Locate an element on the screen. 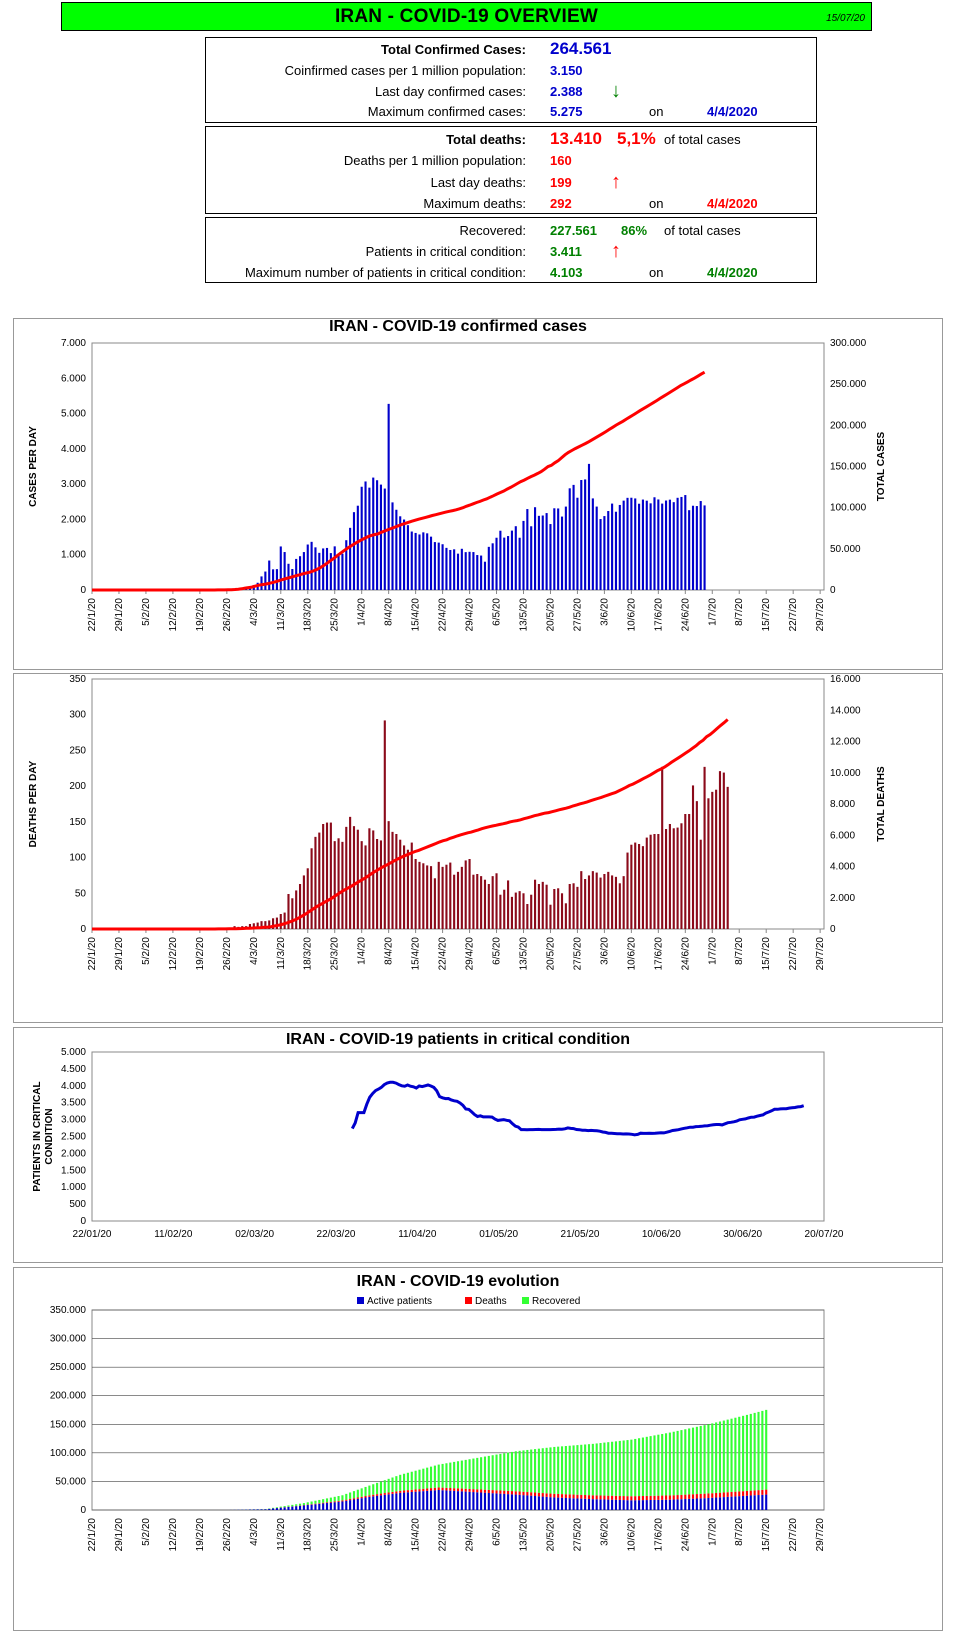  x-tick-label: 10/6/20 is located at coordinates (631, 1535).